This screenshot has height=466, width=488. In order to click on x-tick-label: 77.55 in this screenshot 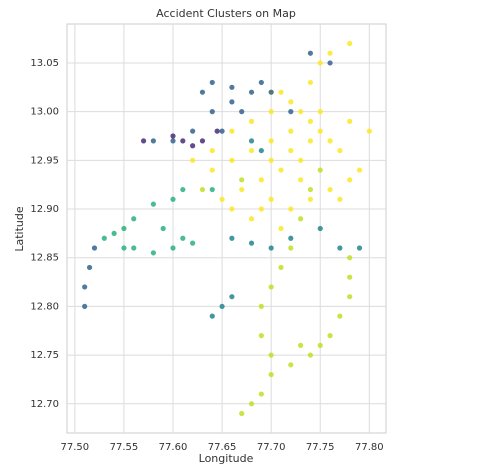, I will do `click(124, 447)`.